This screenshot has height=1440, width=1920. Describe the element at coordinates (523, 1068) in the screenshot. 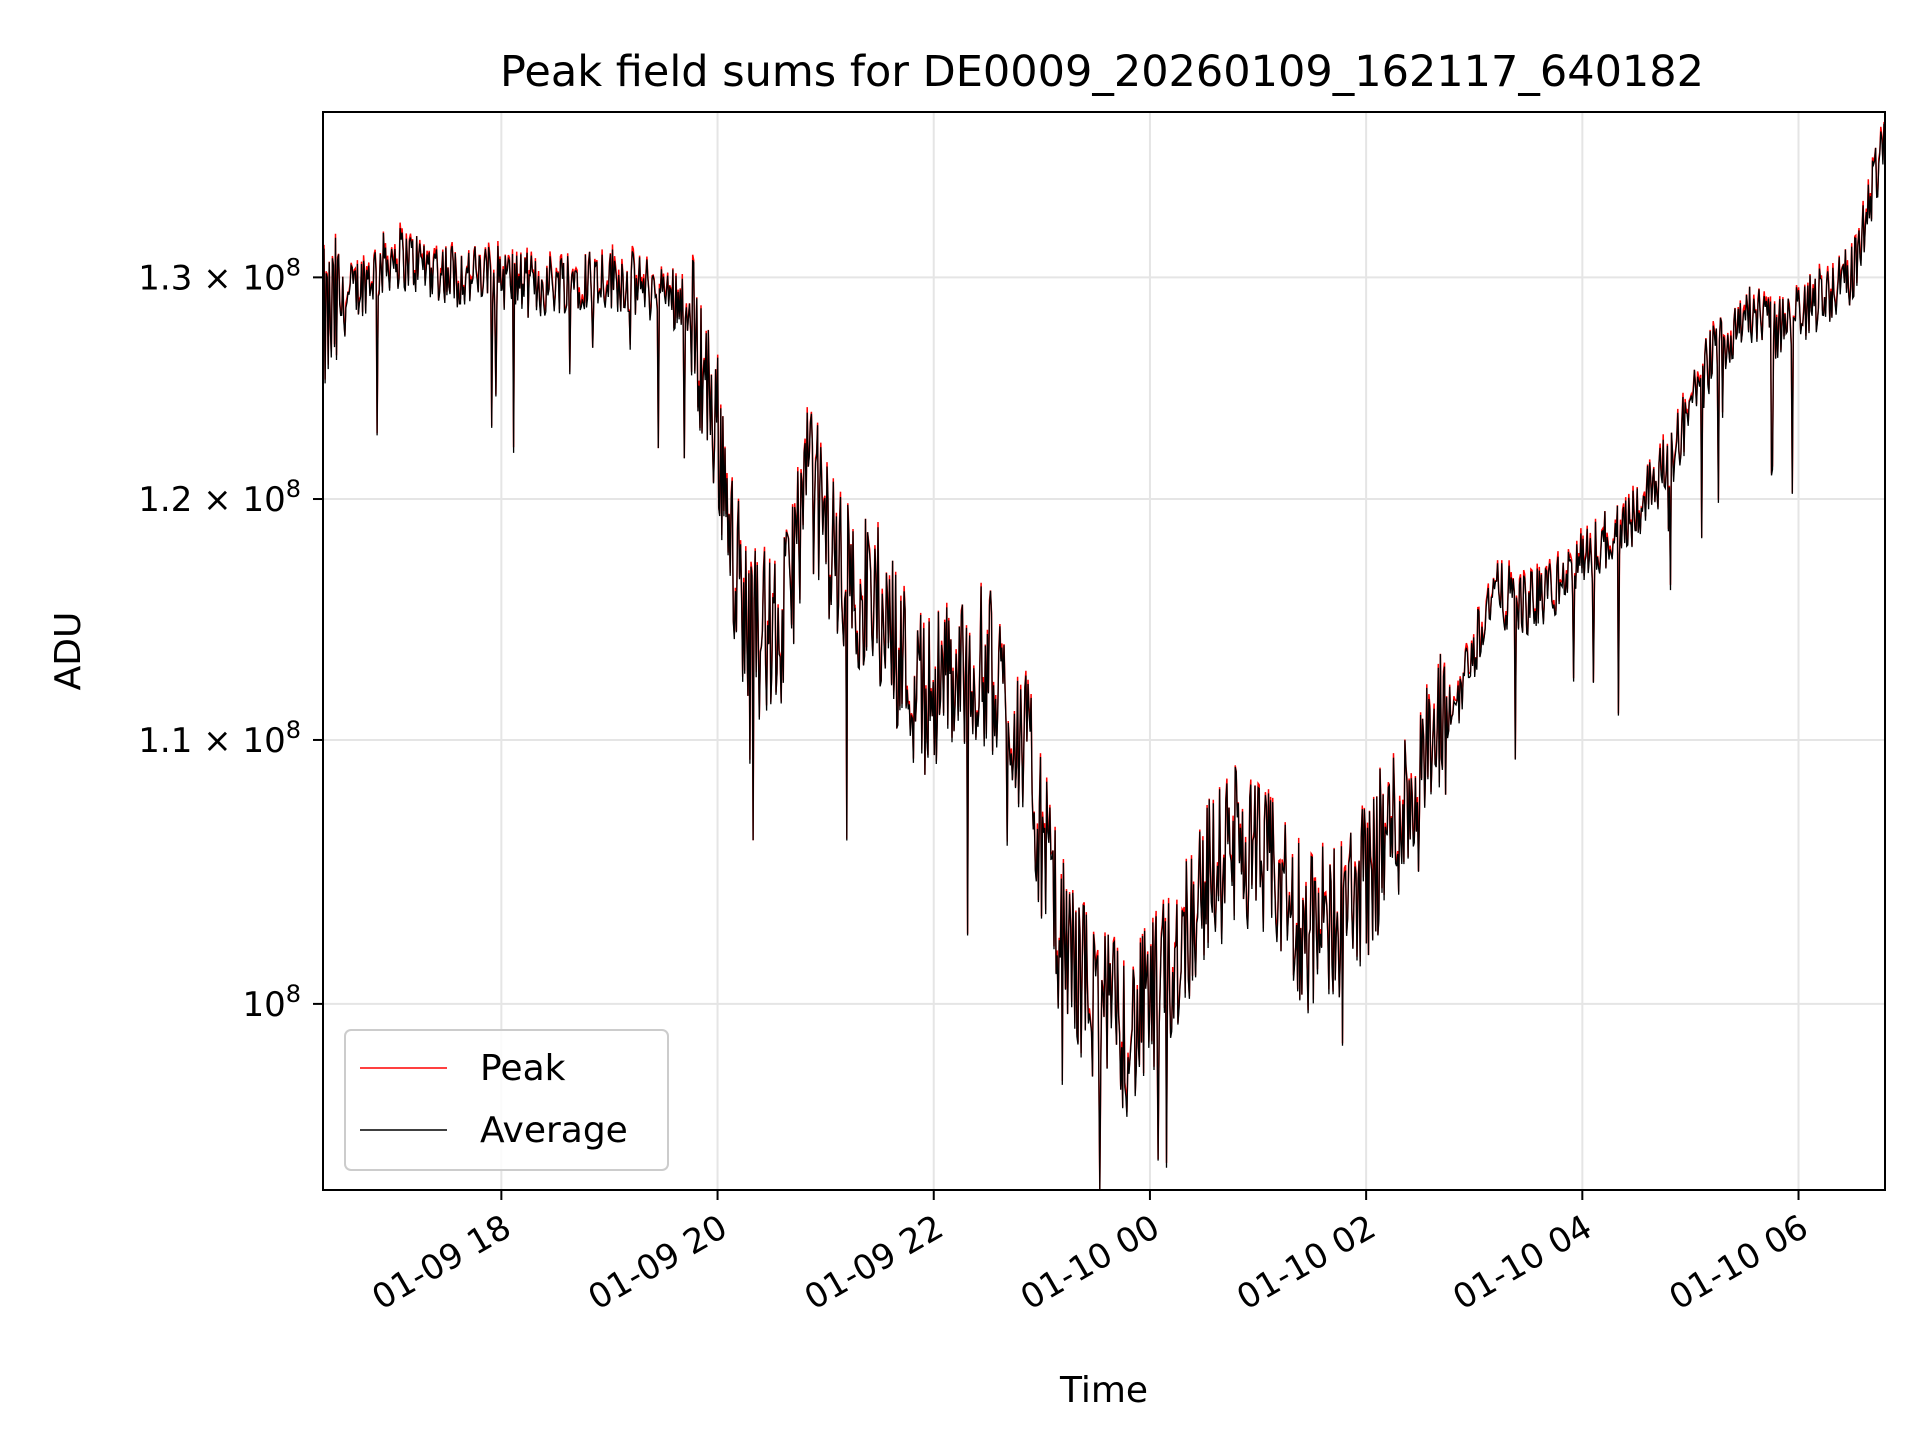

I see `legend-peak-label: Peak` at that location.